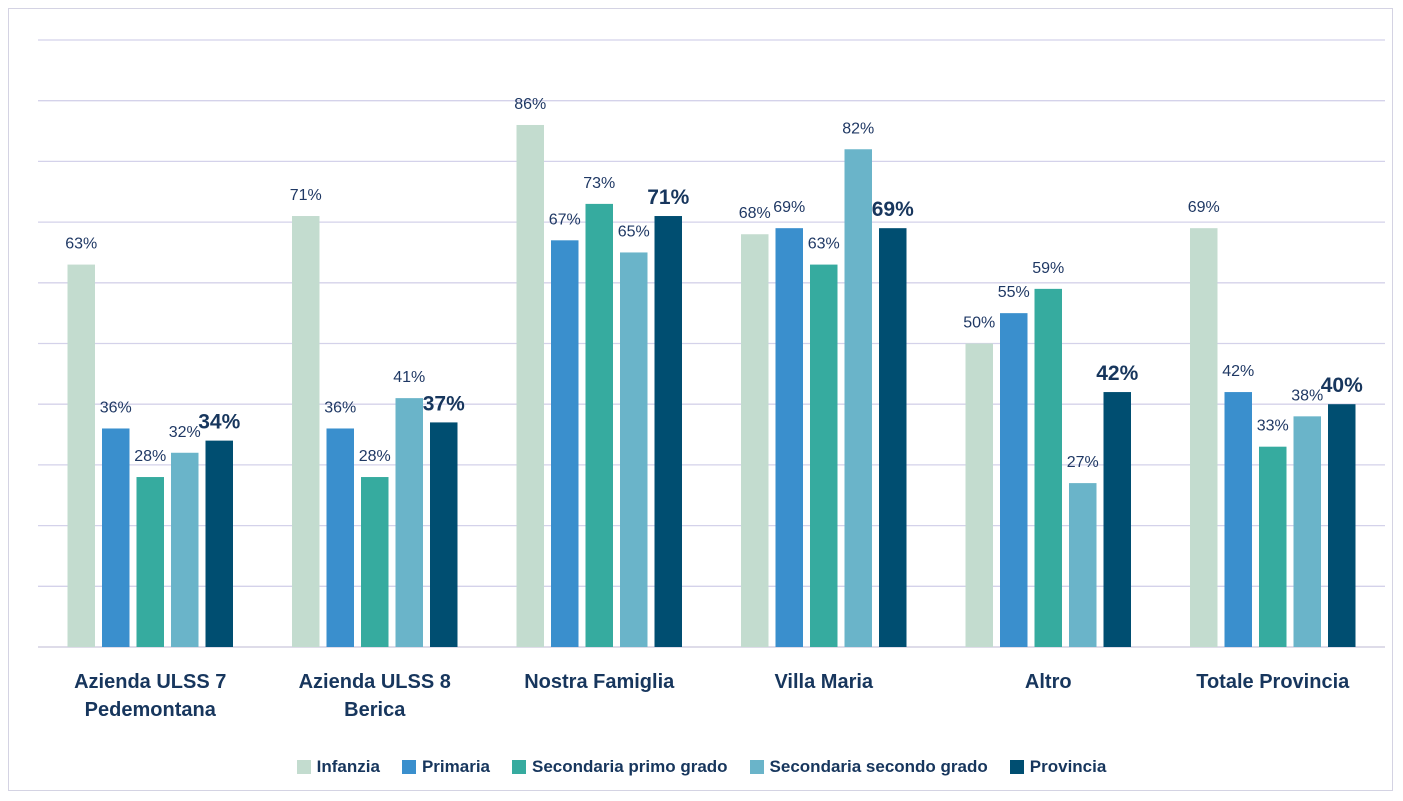  What do you see at coordinates (878, 766) in the screenshot?
I see `legend-label: Secondaria secondo grado` at bounding box center [878, 766].